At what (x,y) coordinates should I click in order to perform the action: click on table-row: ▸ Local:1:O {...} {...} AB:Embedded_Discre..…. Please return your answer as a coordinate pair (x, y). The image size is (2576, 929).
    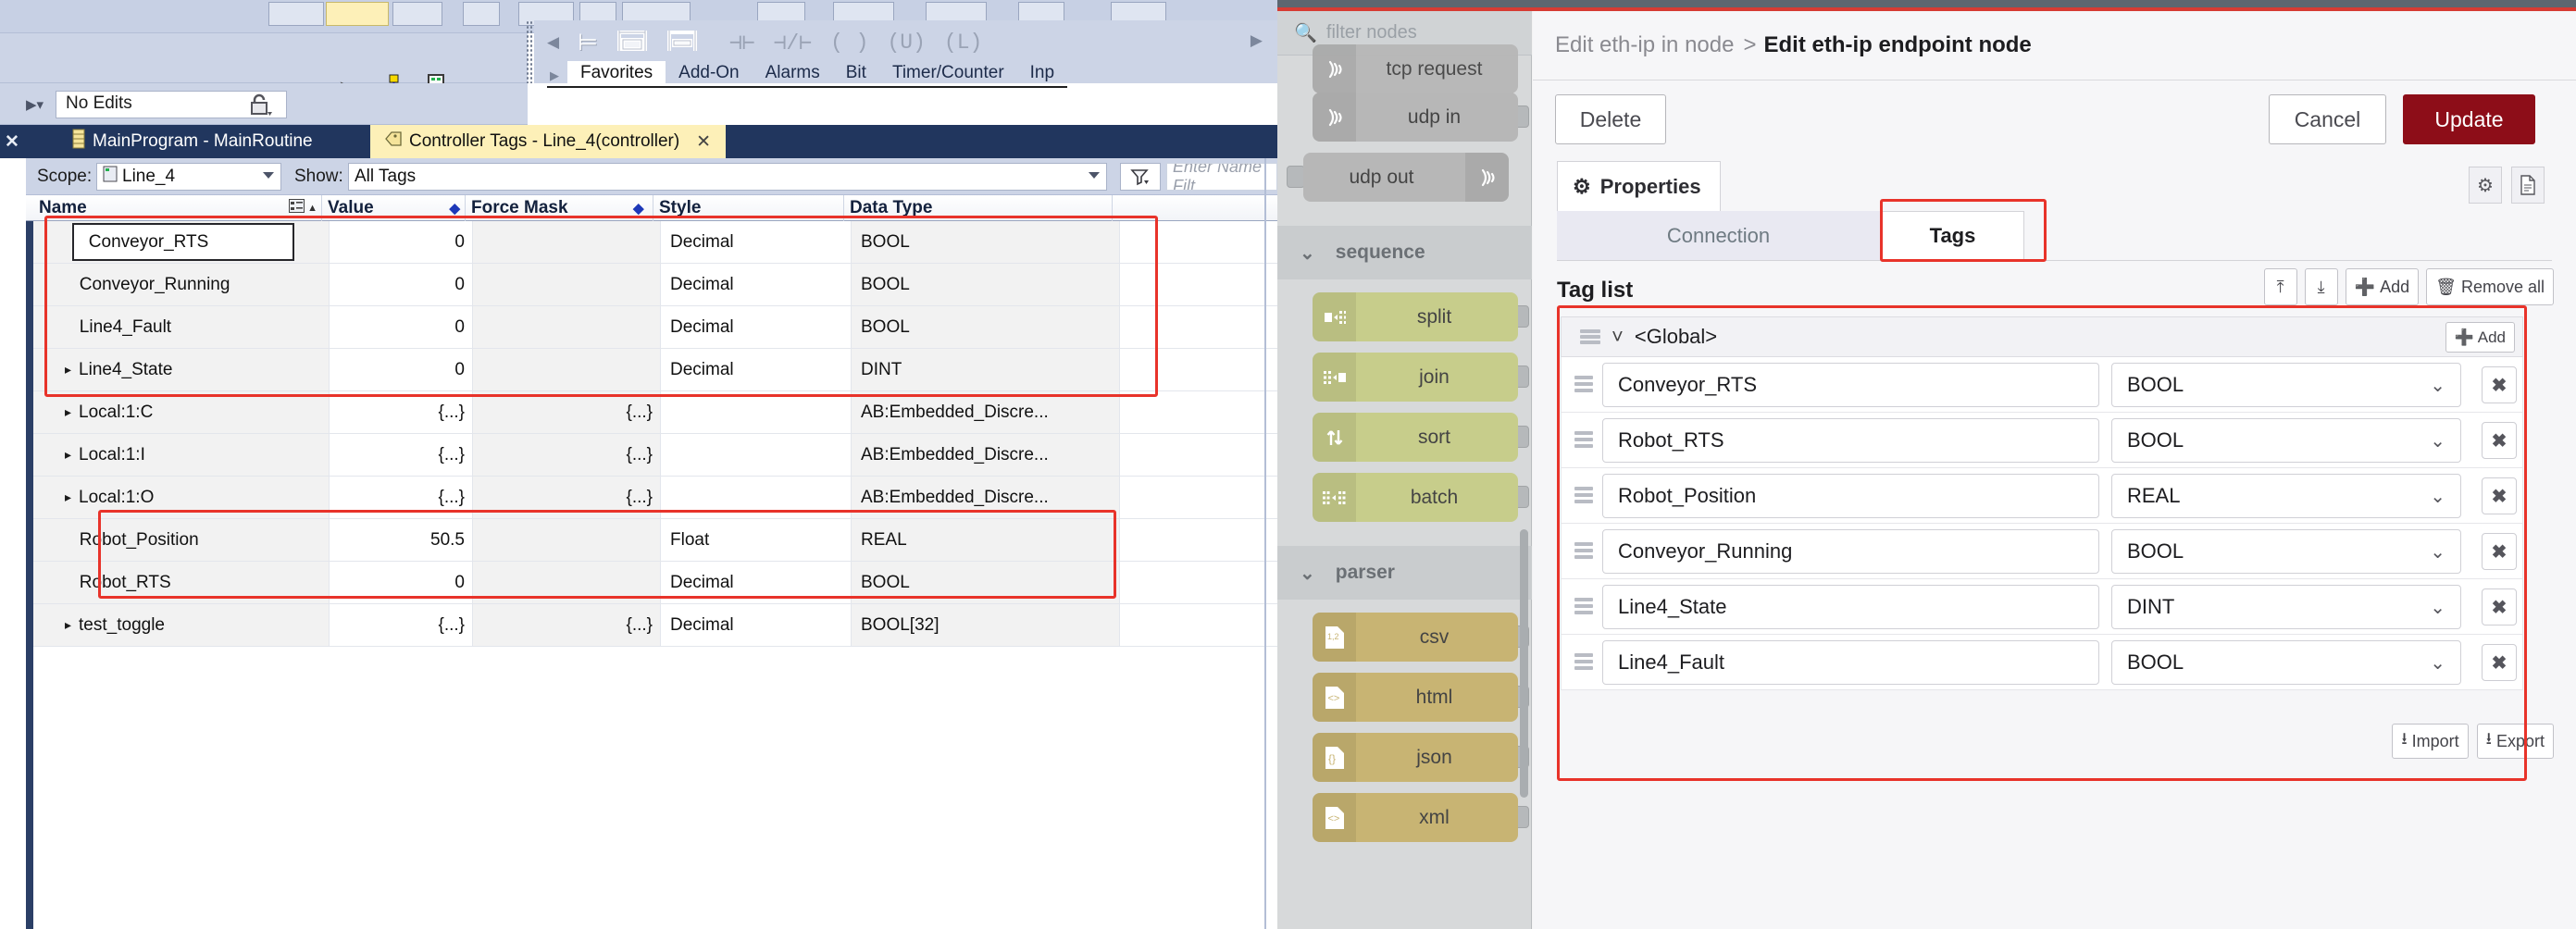
    Looking at the image, I should click on (655, 498).